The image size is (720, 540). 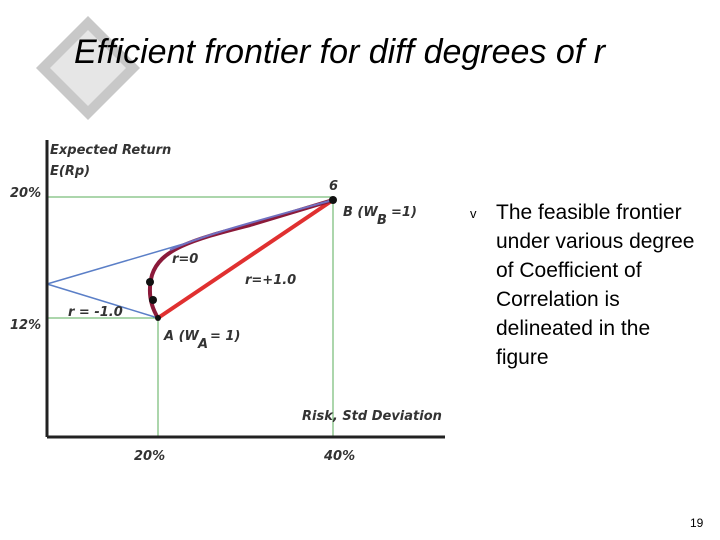 I want to click on curve-label: r=+1.0, so click(x=270, y=280).